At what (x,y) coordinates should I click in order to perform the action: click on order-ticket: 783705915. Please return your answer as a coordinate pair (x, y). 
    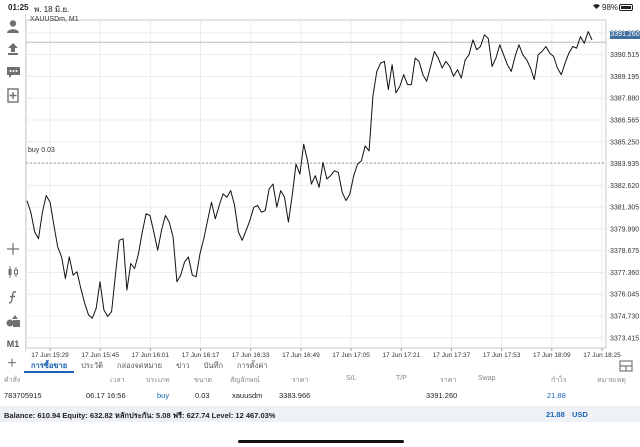
    Looking at the image, I should click on (23, 395).